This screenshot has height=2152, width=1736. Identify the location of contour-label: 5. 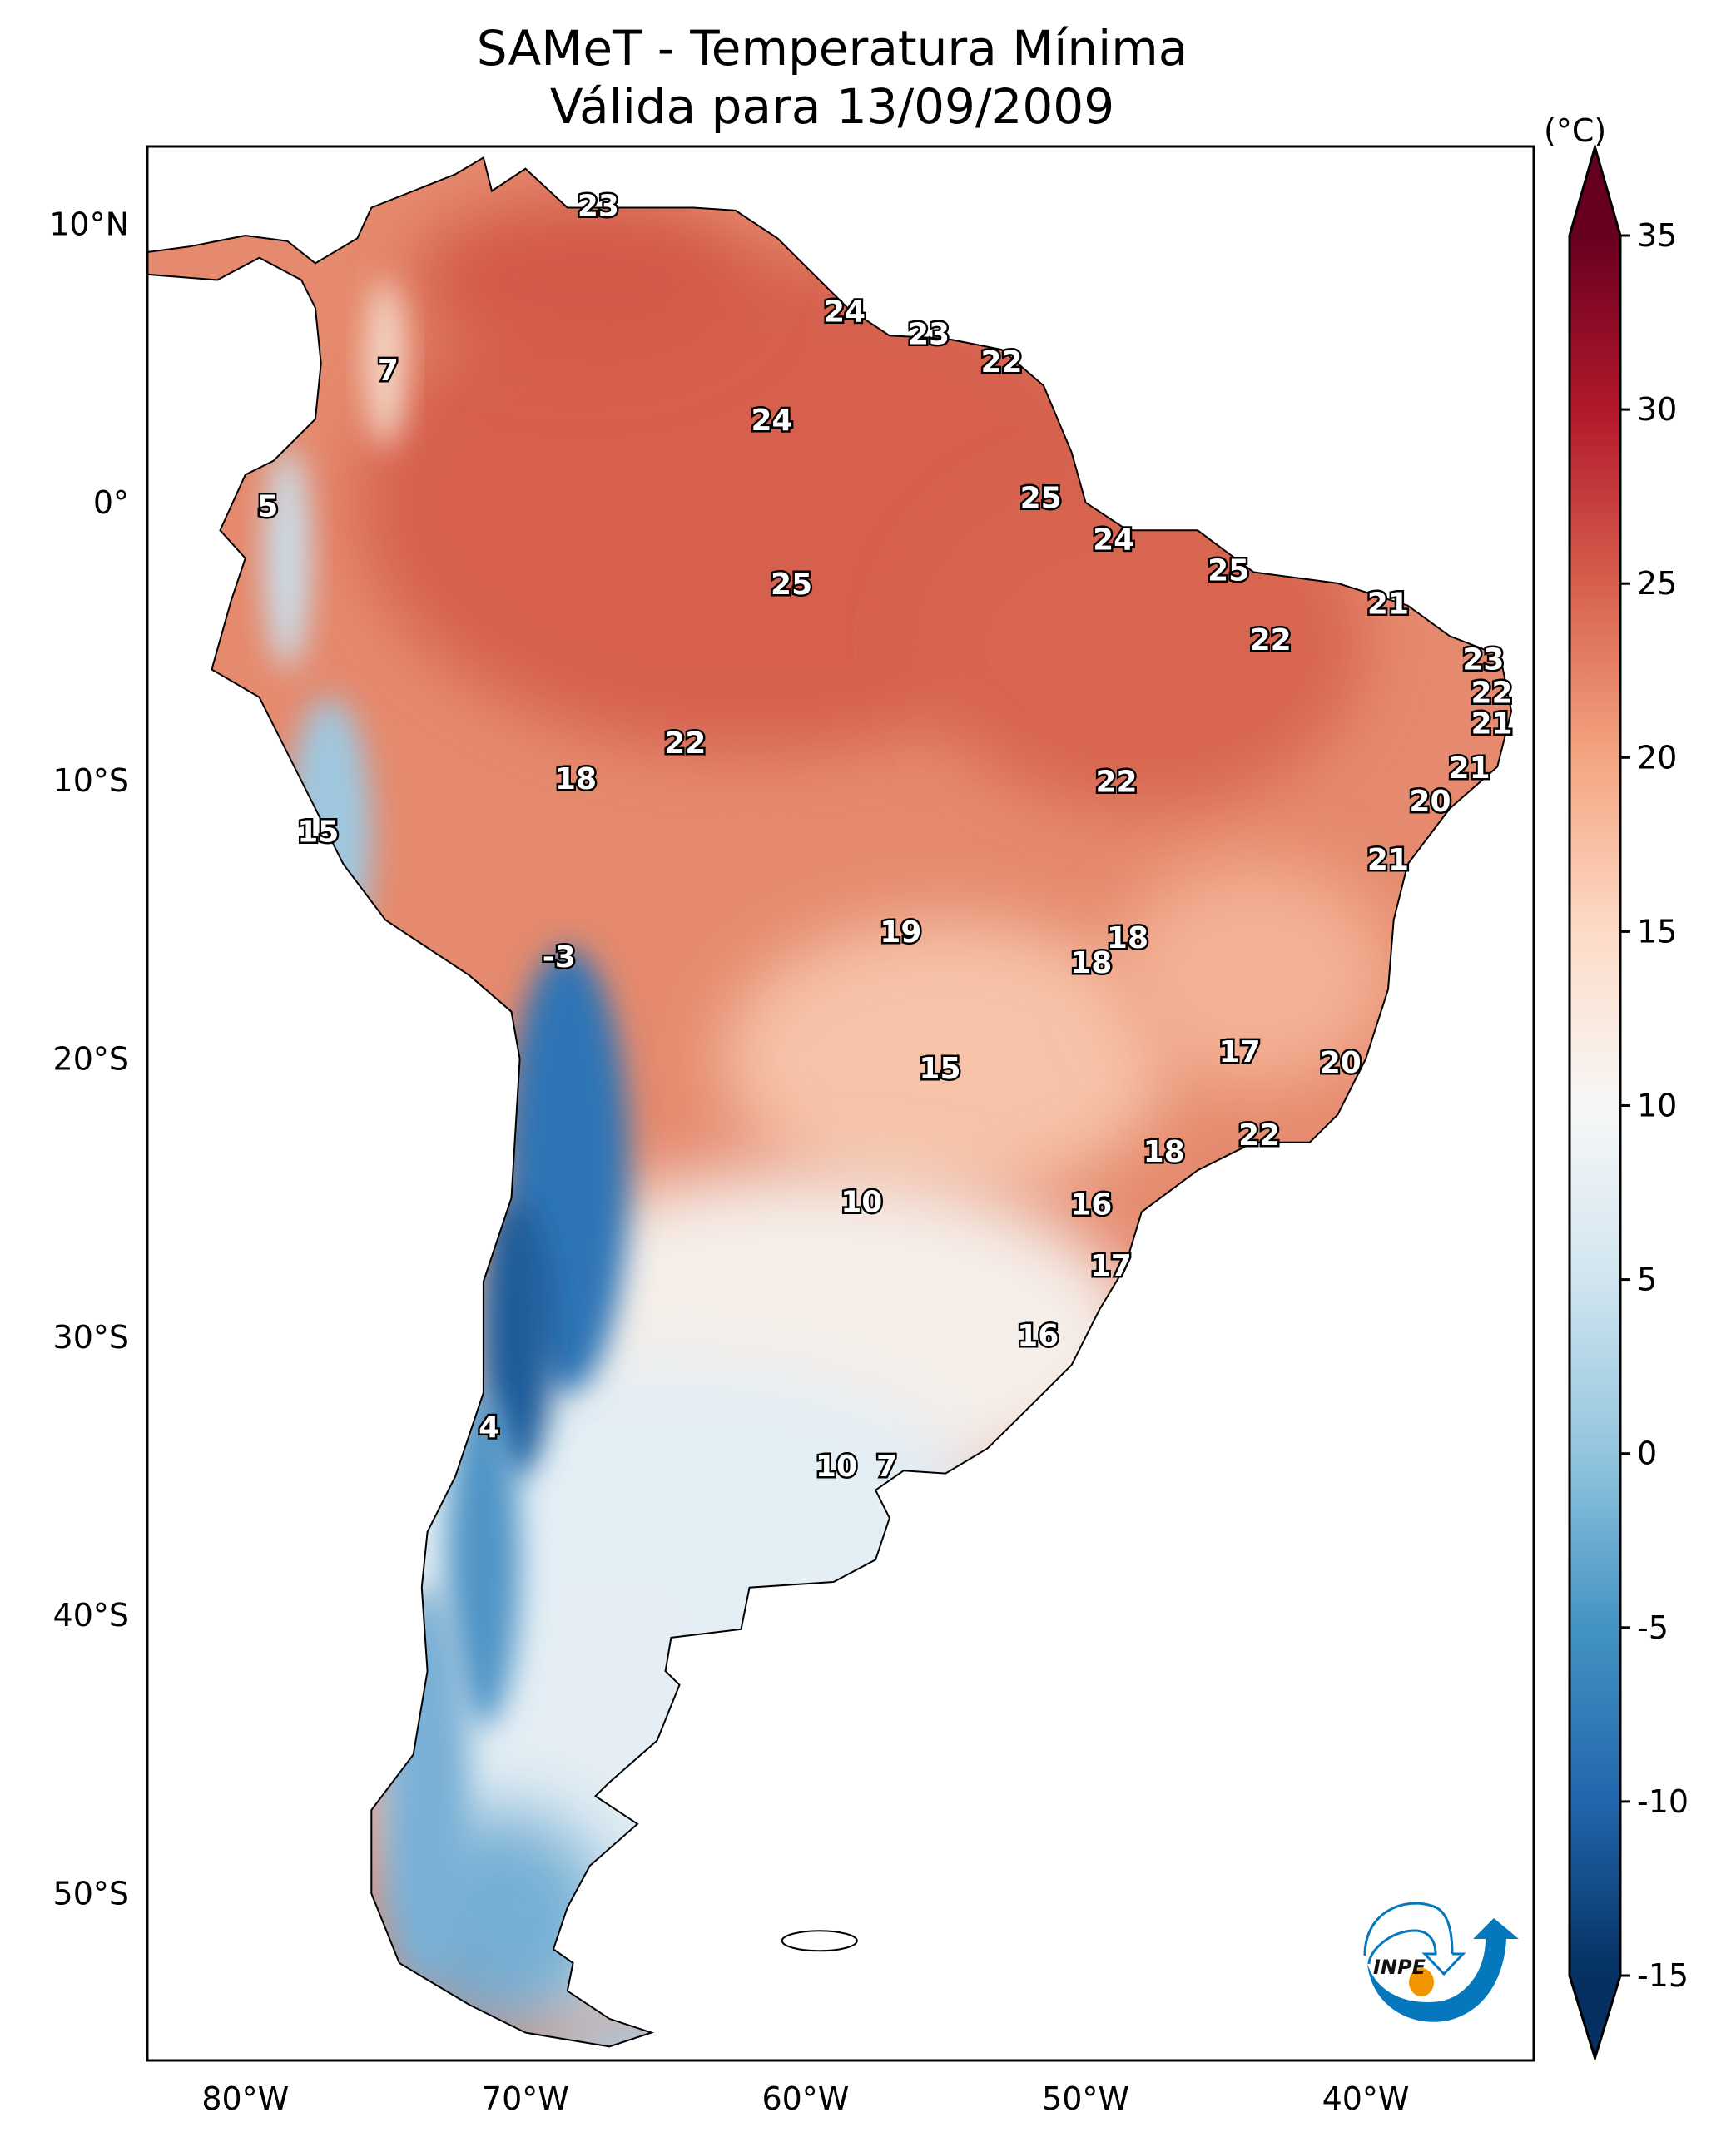
(267, 507).